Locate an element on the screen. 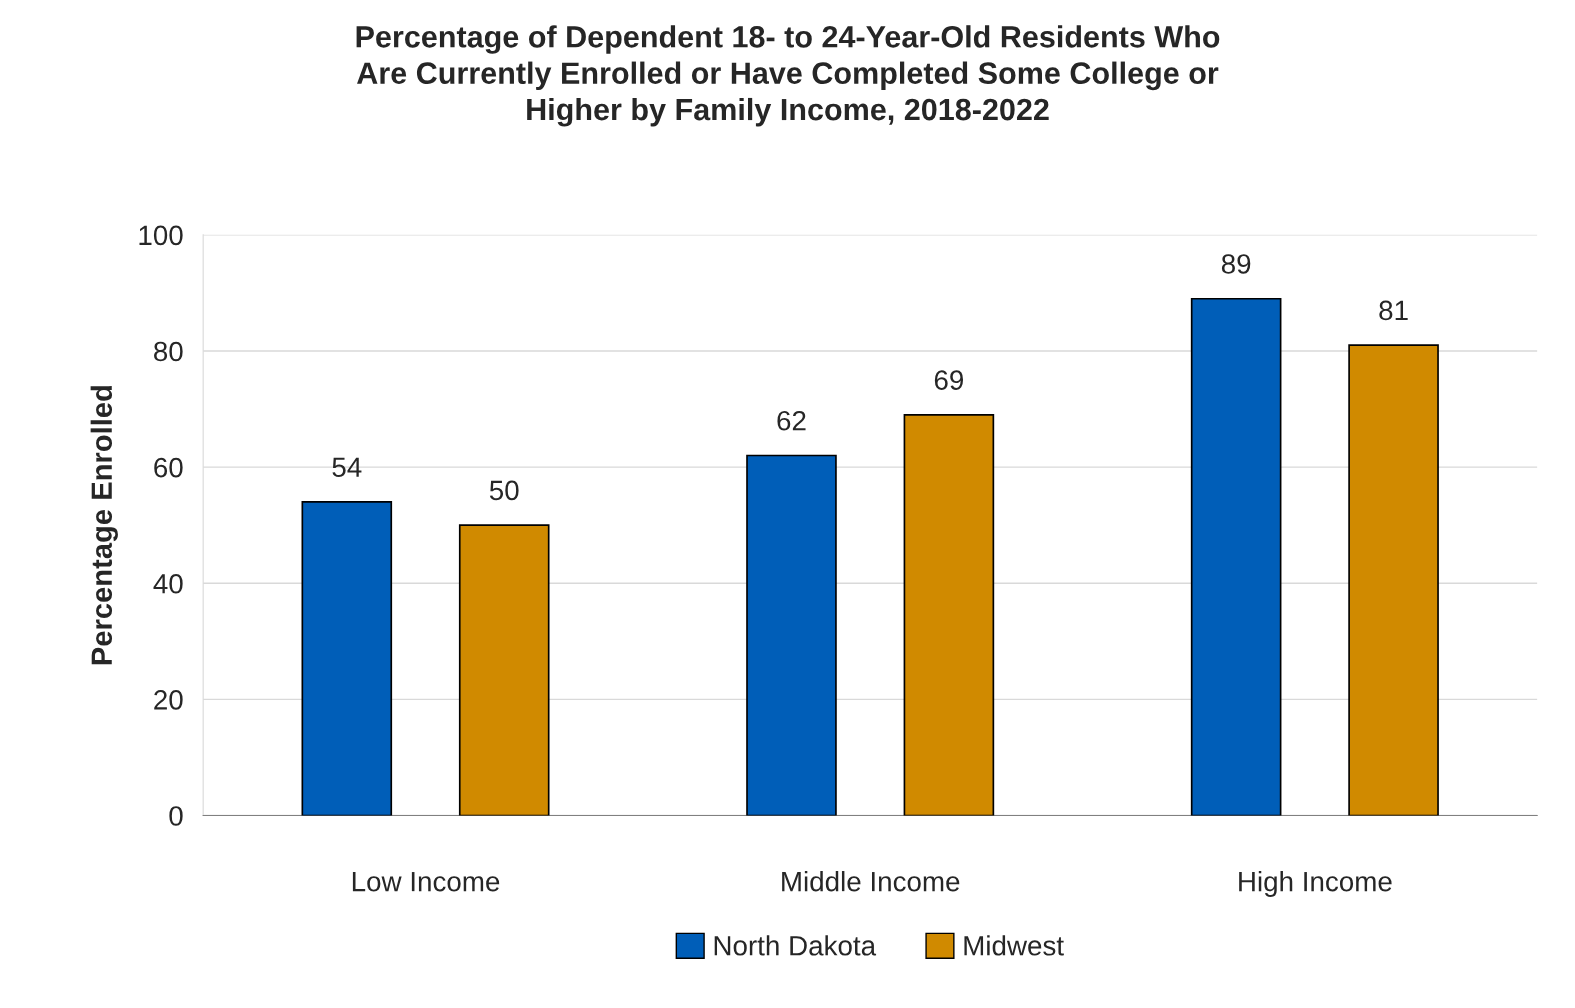 This screenshot has height=1008, width=1575. data-label: 81 is located at coordinates (1393, 310).